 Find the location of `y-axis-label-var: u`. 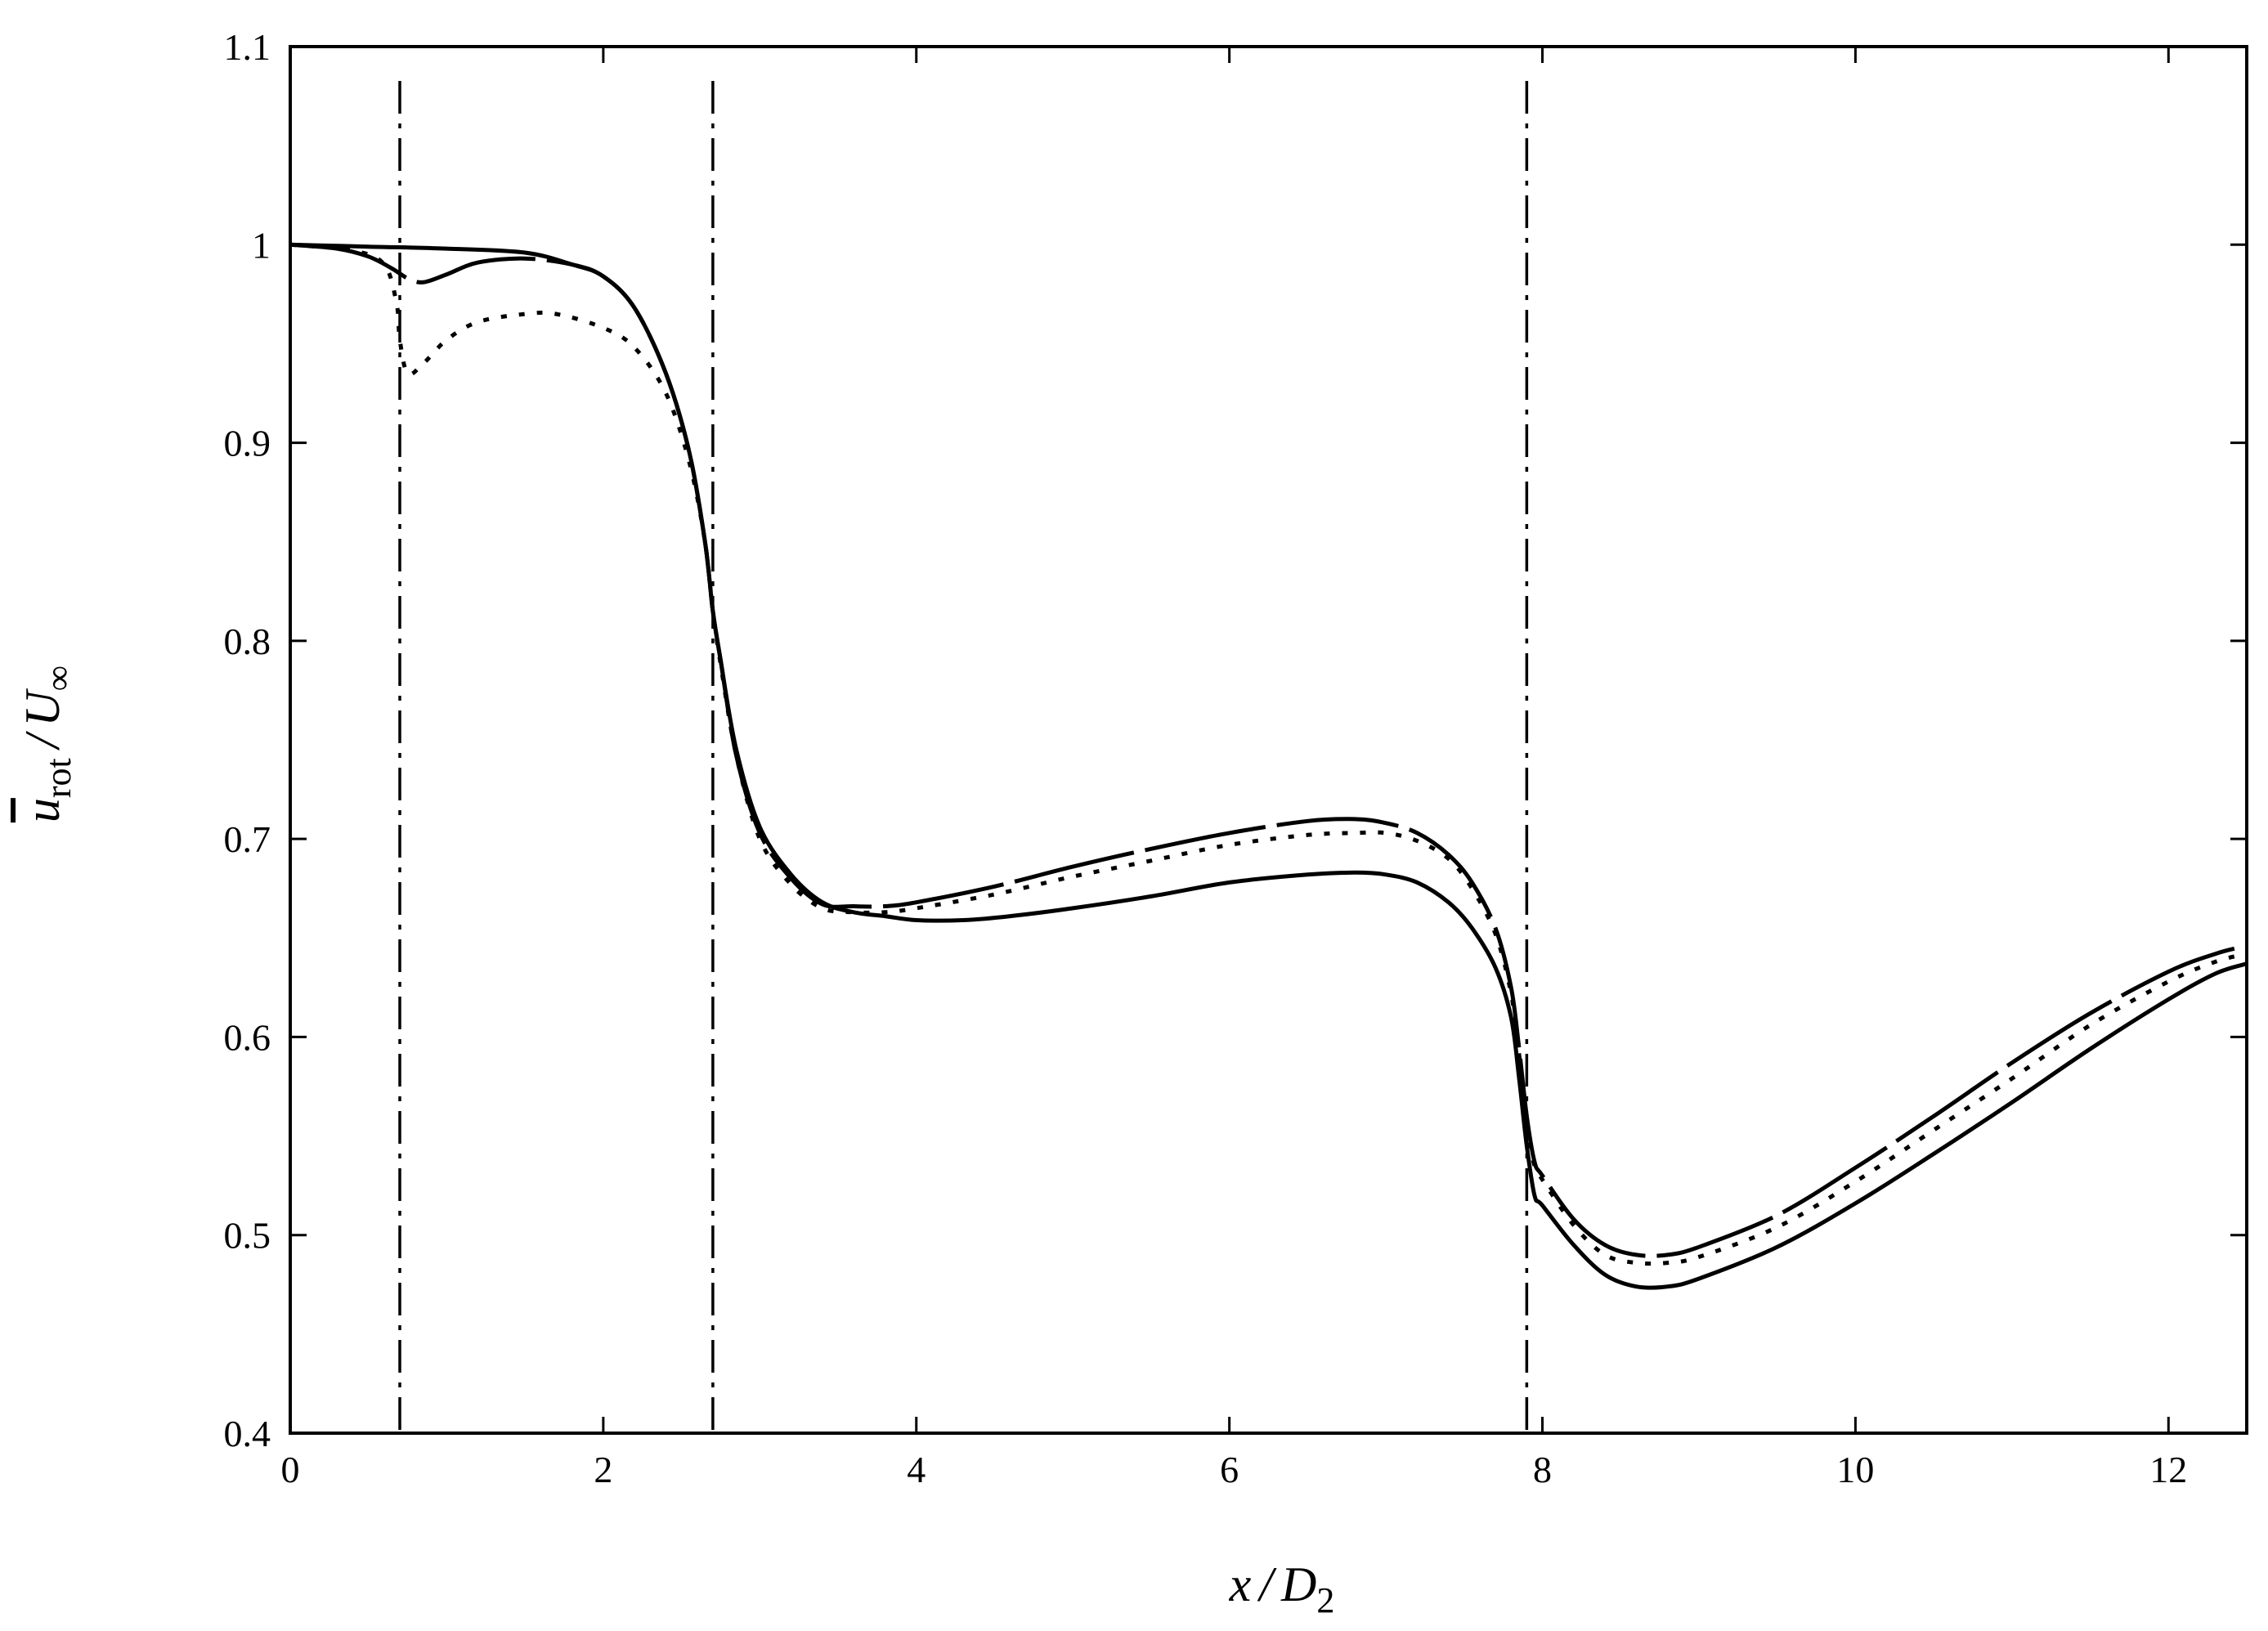

y-axis-label-var: u is located at coordinates (42, 810).